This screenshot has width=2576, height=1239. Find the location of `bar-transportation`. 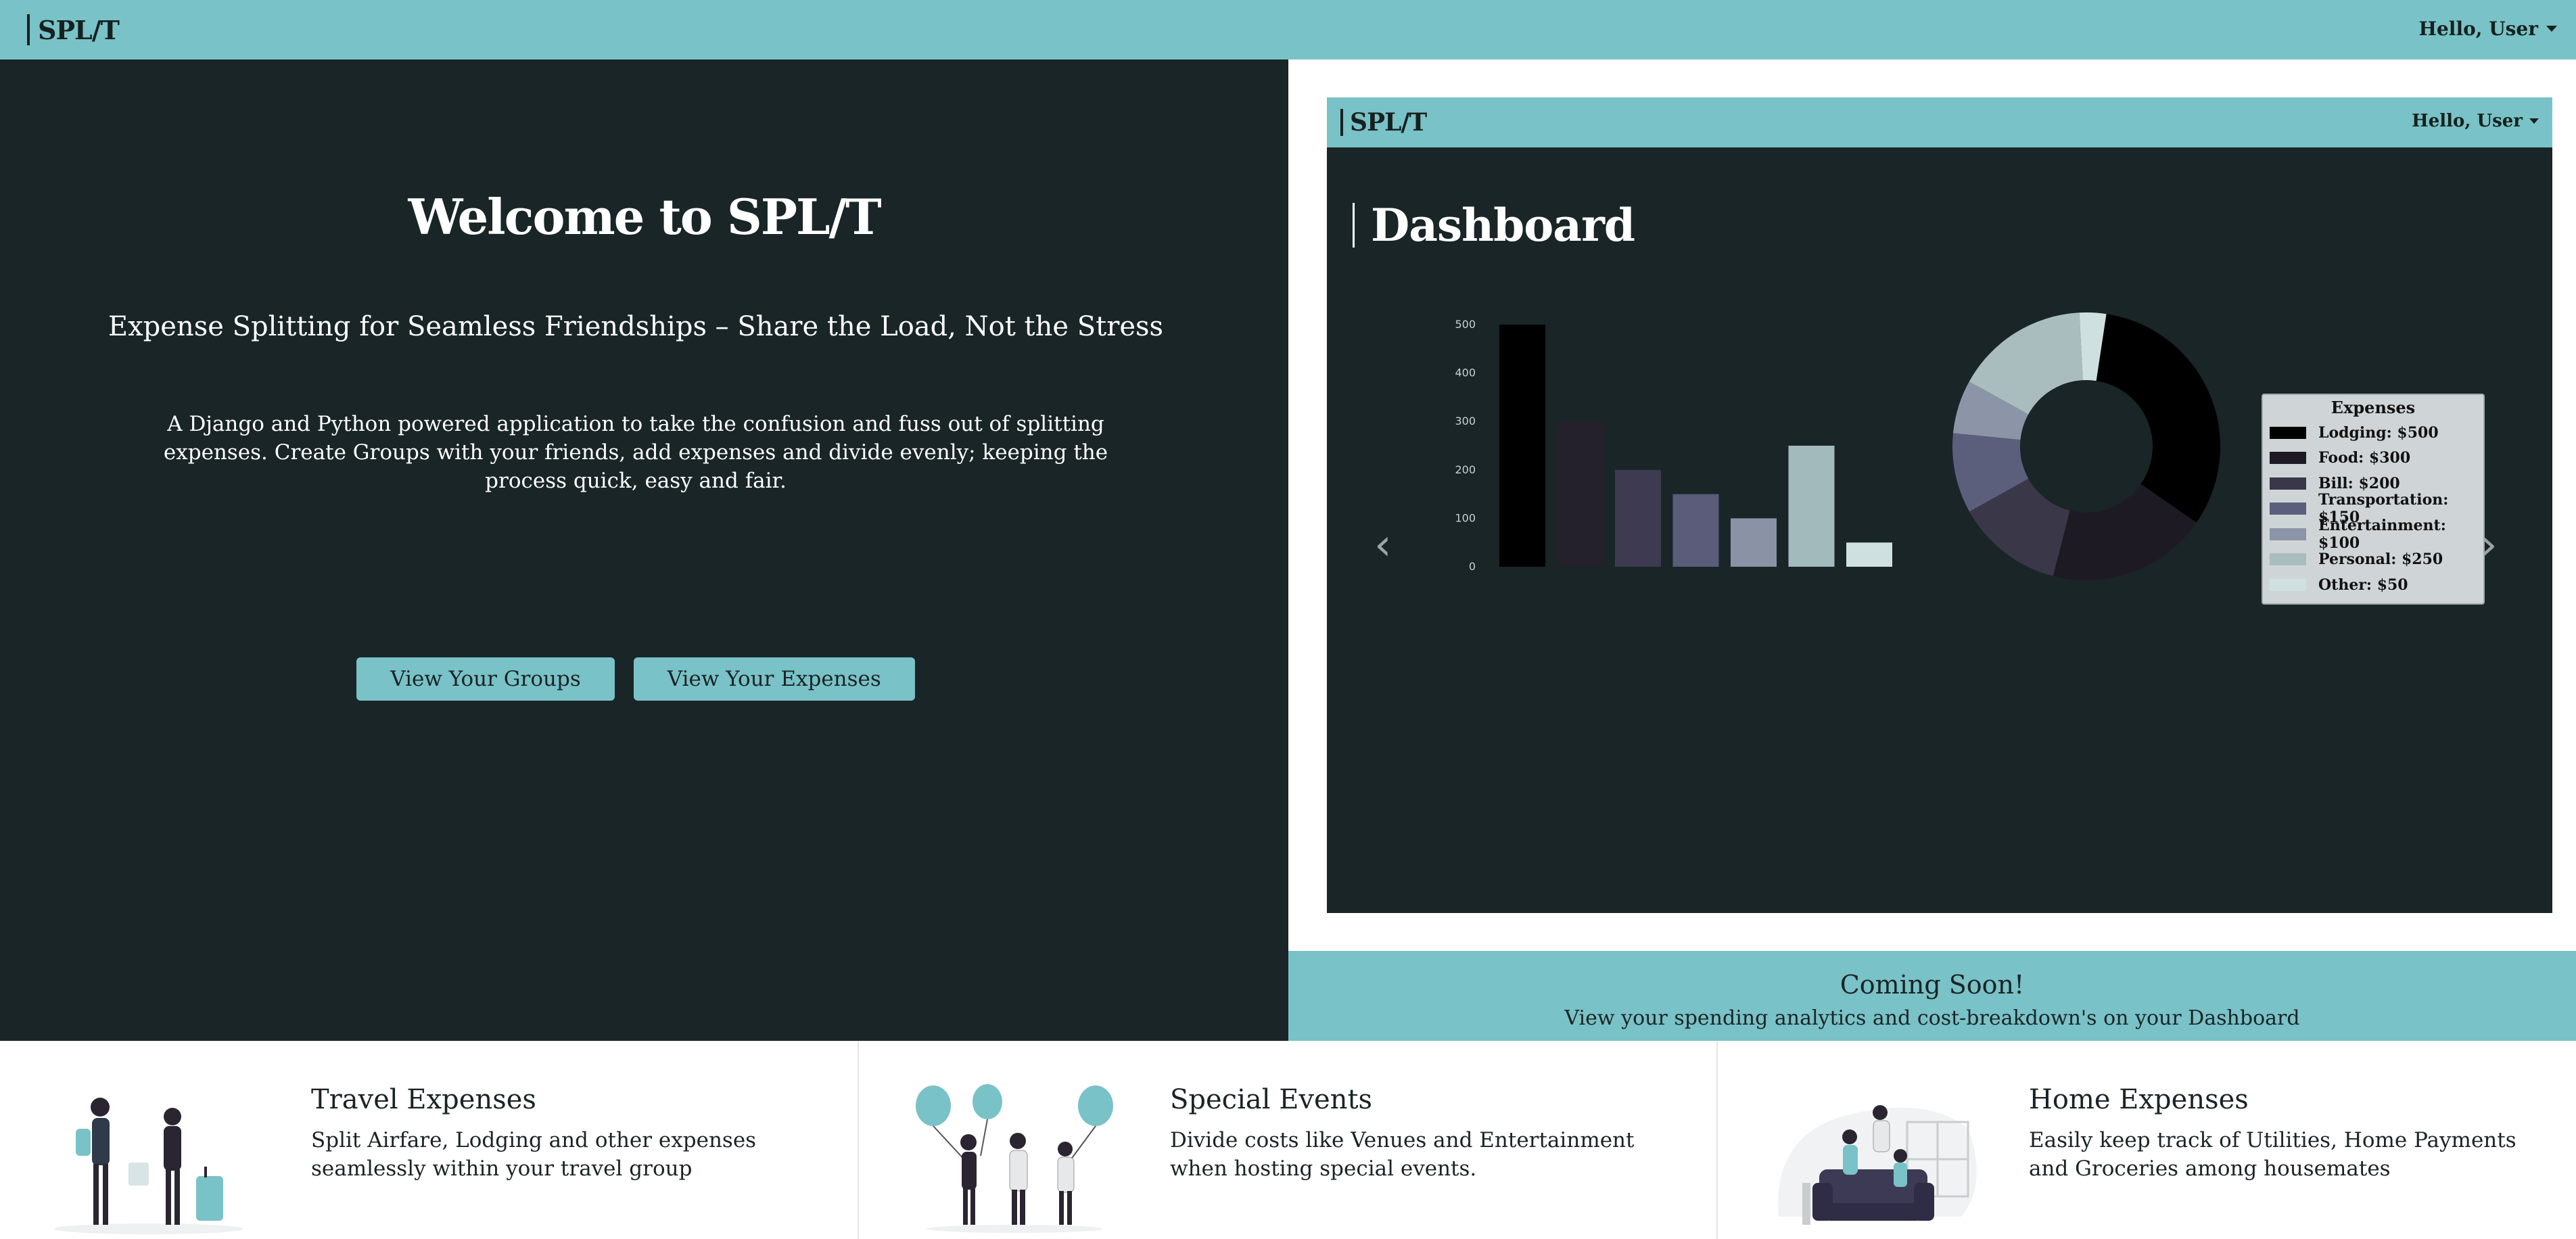

bar-transportation is located at coordinates (1695, 531).